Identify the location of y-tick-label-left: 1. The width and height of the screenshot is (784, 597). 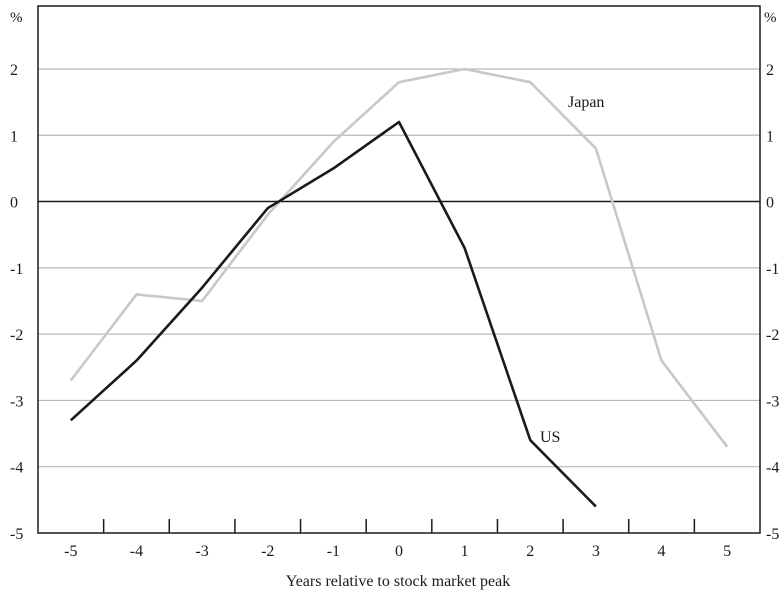
(14, 136).